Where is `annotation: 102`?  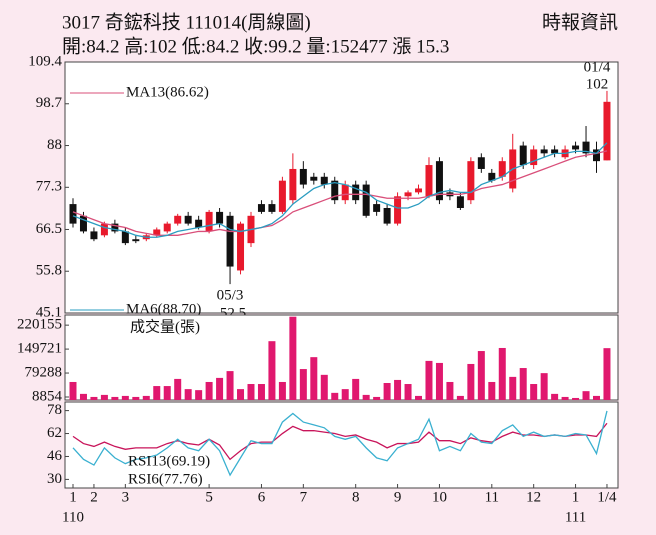 annotation: 102 is located at coordinates (597, 84).